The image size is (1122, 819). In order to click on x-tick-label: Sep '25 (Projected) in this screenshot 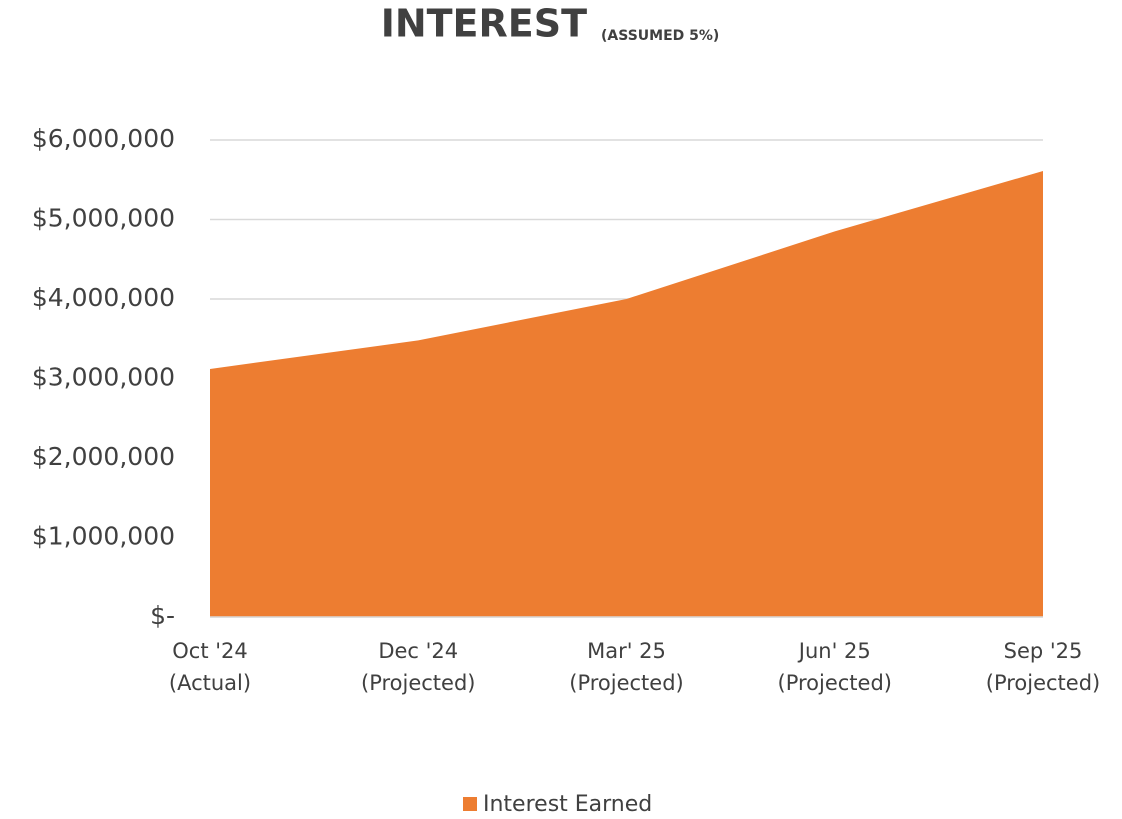, I will do `click(1043, 667)`.